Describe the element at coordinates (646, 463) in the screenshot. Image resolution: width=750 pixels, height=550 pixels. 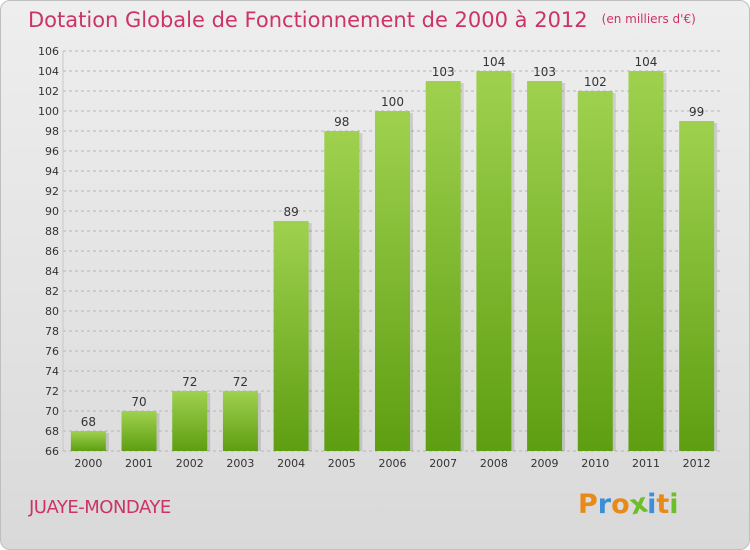
I see `x-tick-label: 2011` at that location.